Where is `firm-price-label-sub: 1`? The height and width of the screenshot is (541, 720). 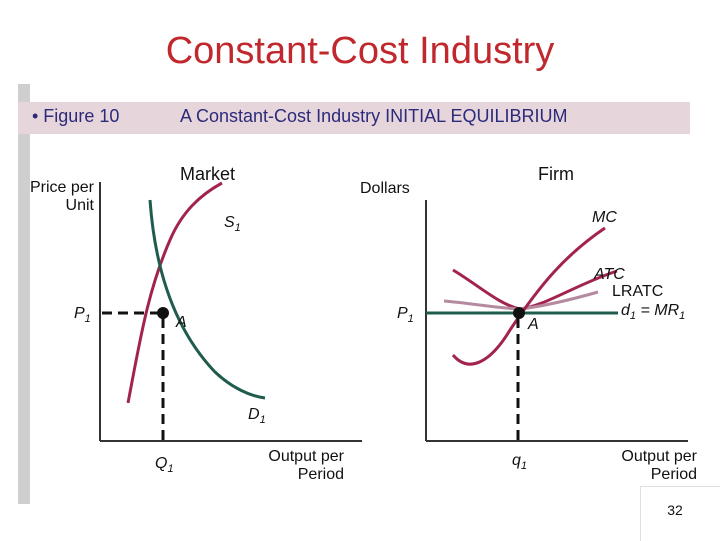 firm-price-label-sub: 1 is located at coordinates (410, 319).